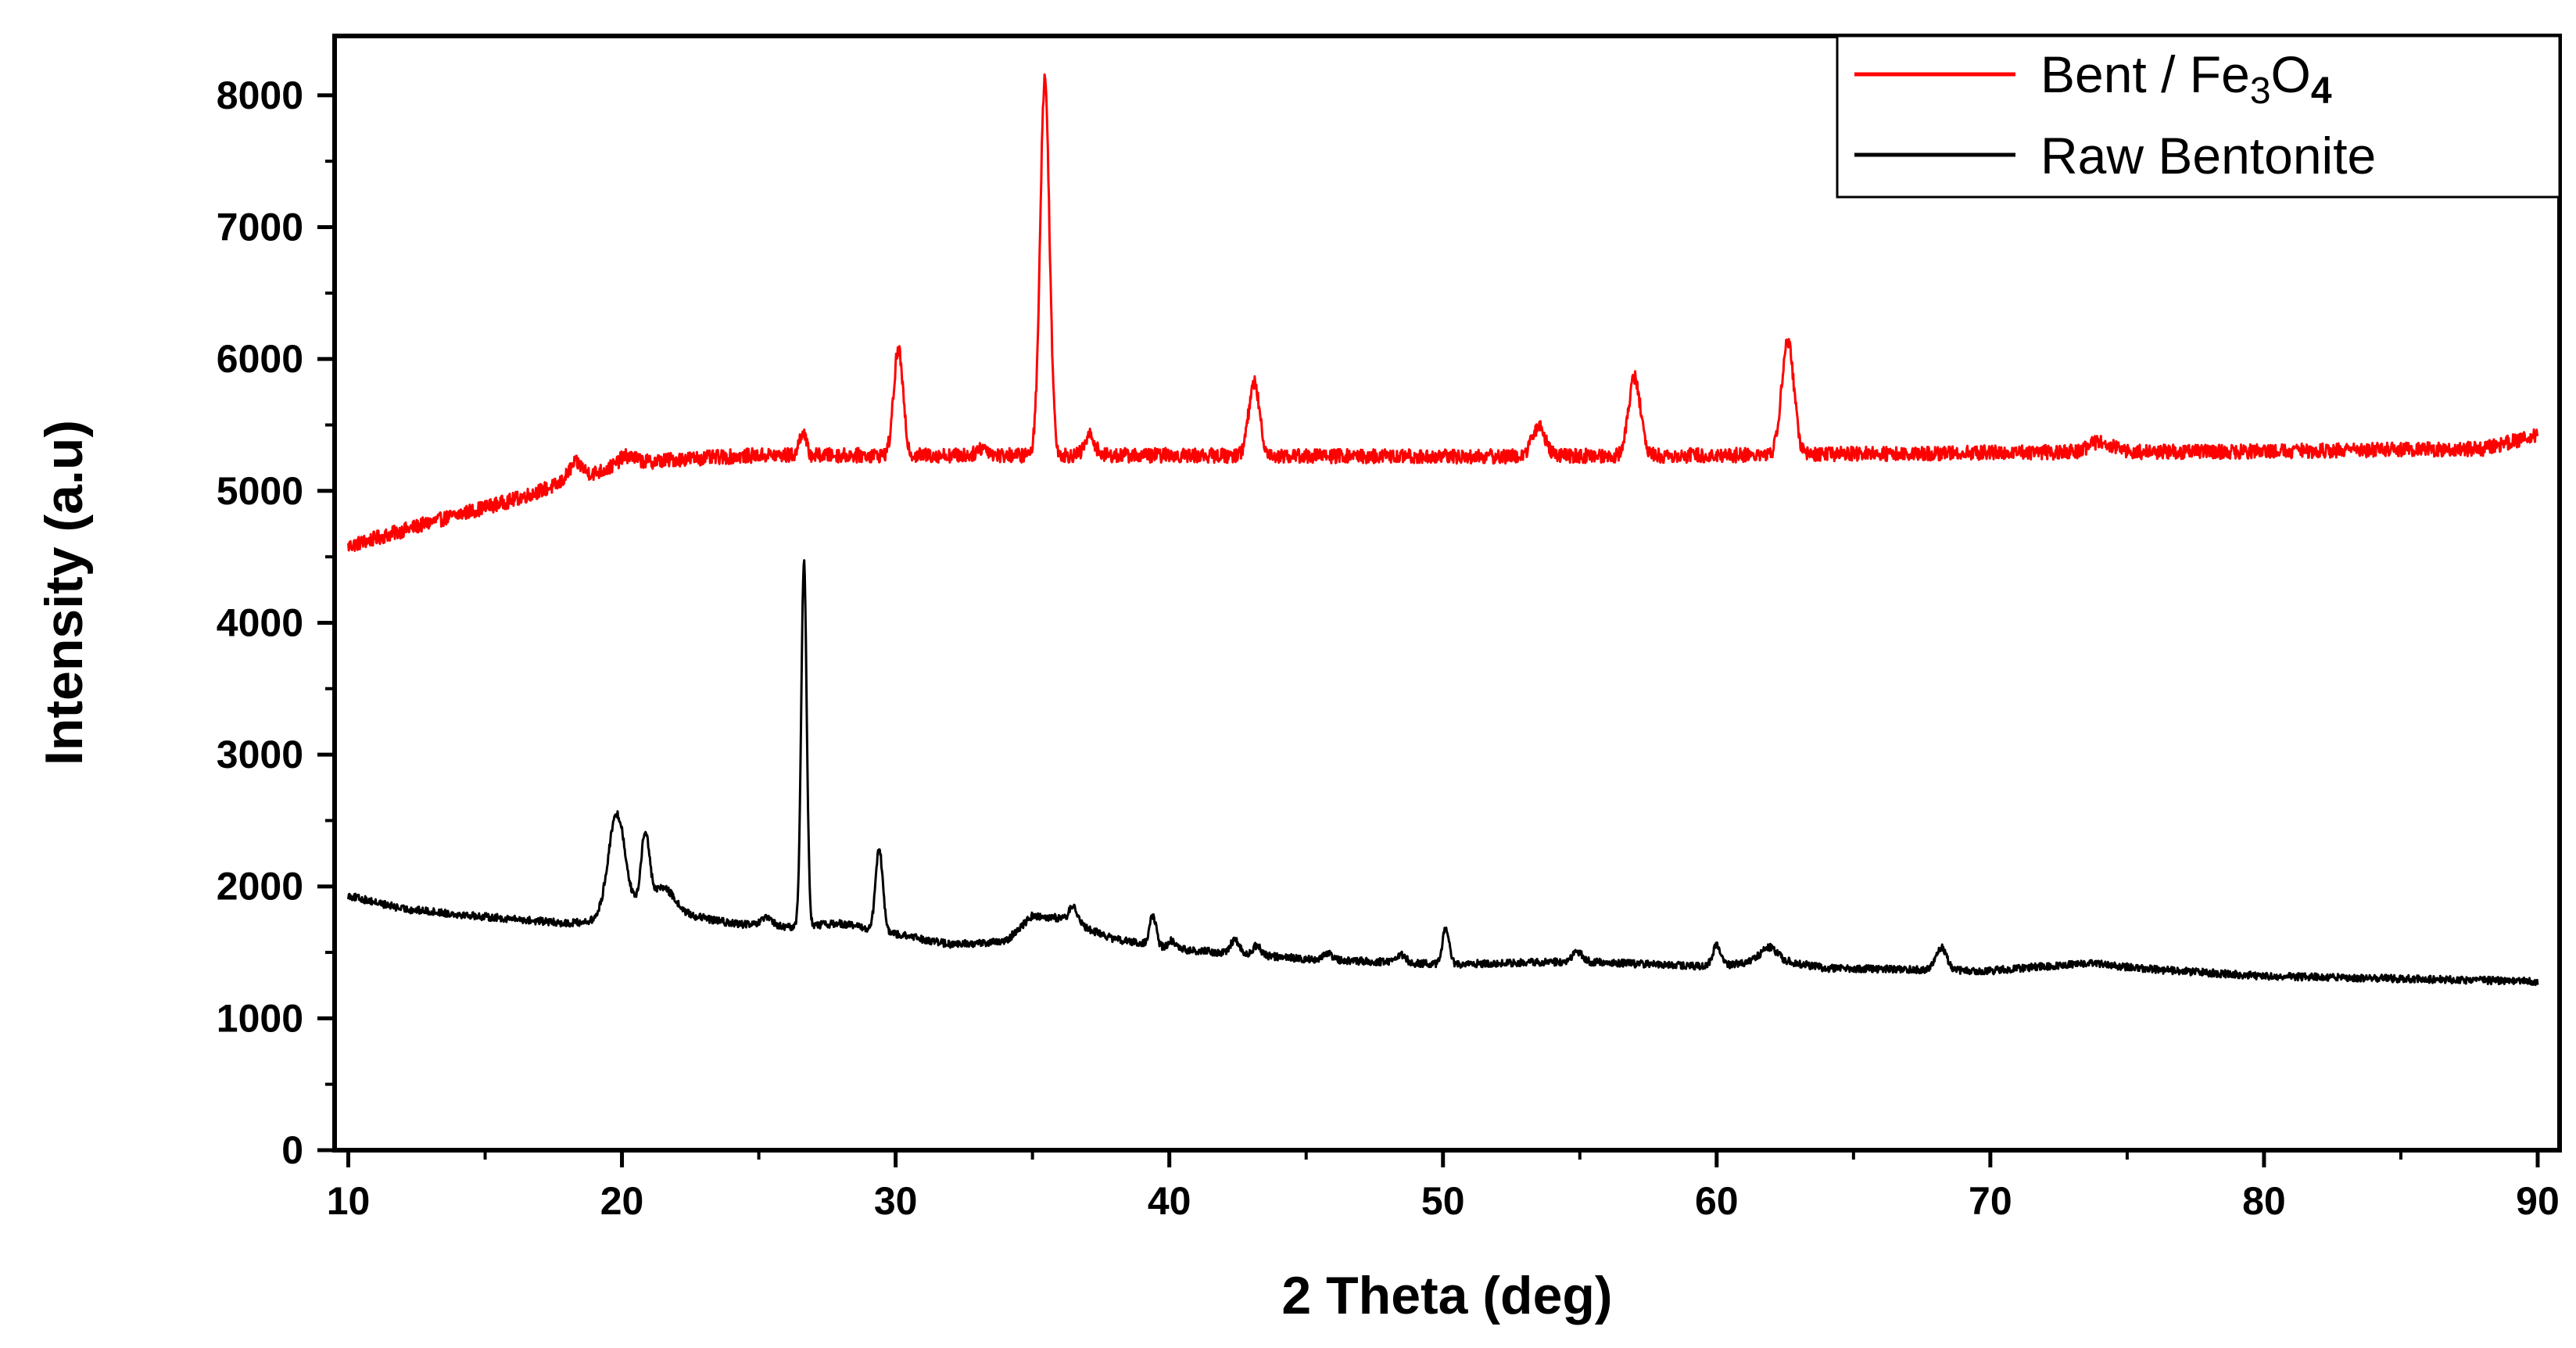 The image size is (2576, 1348). What do you see at coordinates (1990, 1201) in the screenshot?
I see `x-tick-label: 70` at bounding box center [1990, 1201].